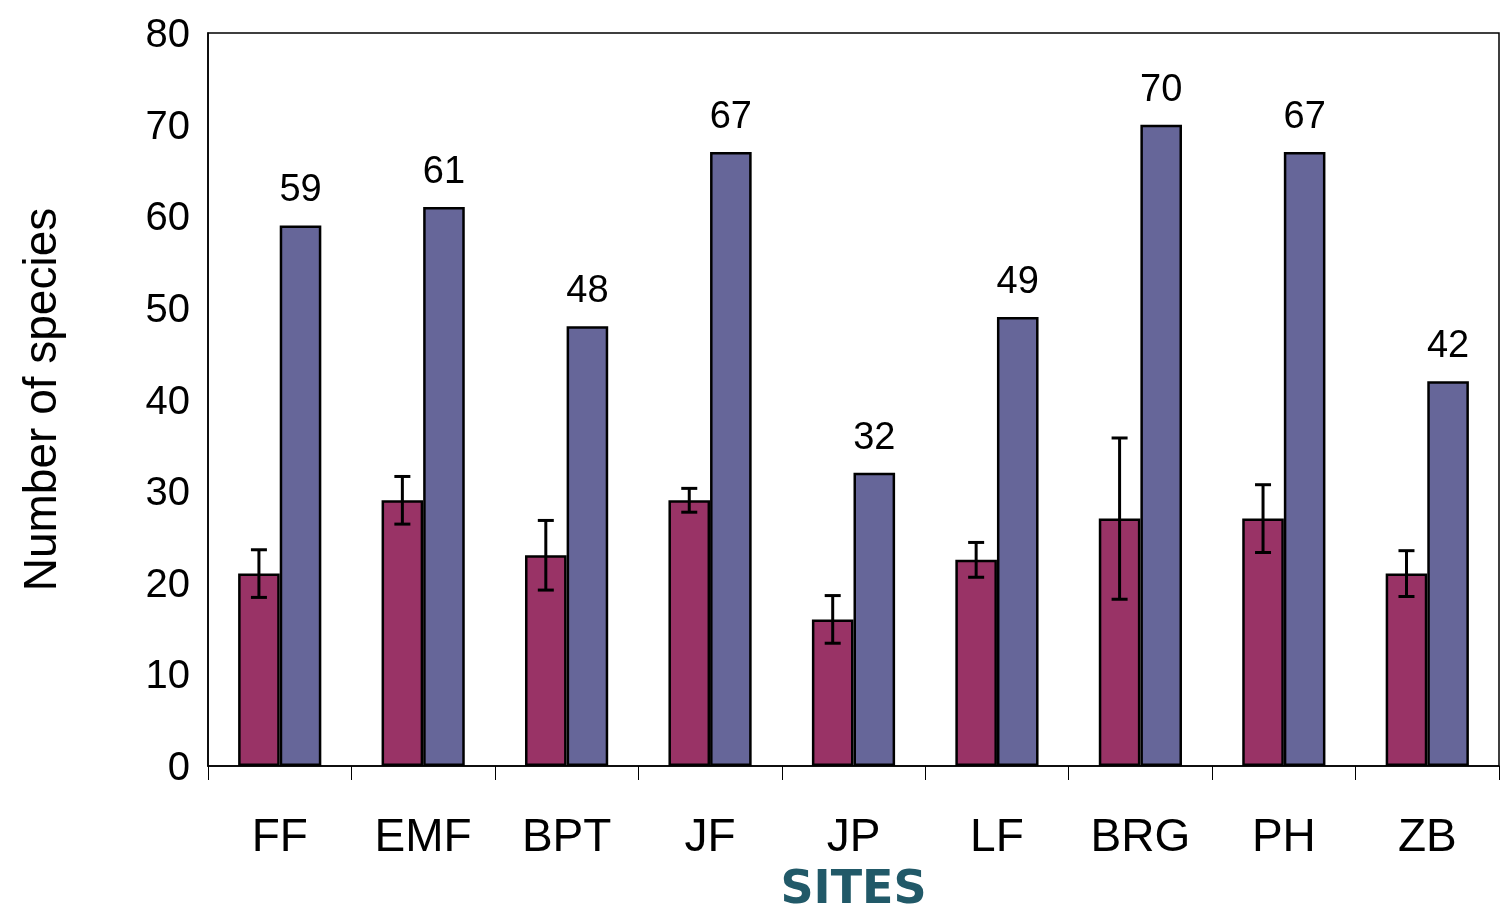 This screenshot has width=1509, height=923. I want to click on y-tick-label: 70, so click(167, 124).